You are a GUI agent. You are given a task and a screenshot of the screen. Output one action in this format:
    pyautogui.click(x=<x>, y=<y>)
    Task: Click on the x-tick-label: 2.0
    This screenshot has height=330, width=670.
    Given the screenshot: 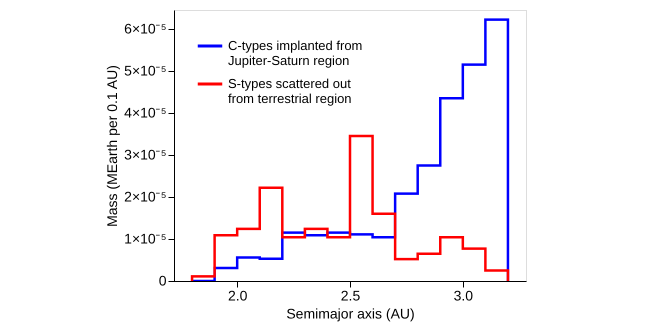 What is the action you would take?
    pyautogui.click(x=238, y=296)
    